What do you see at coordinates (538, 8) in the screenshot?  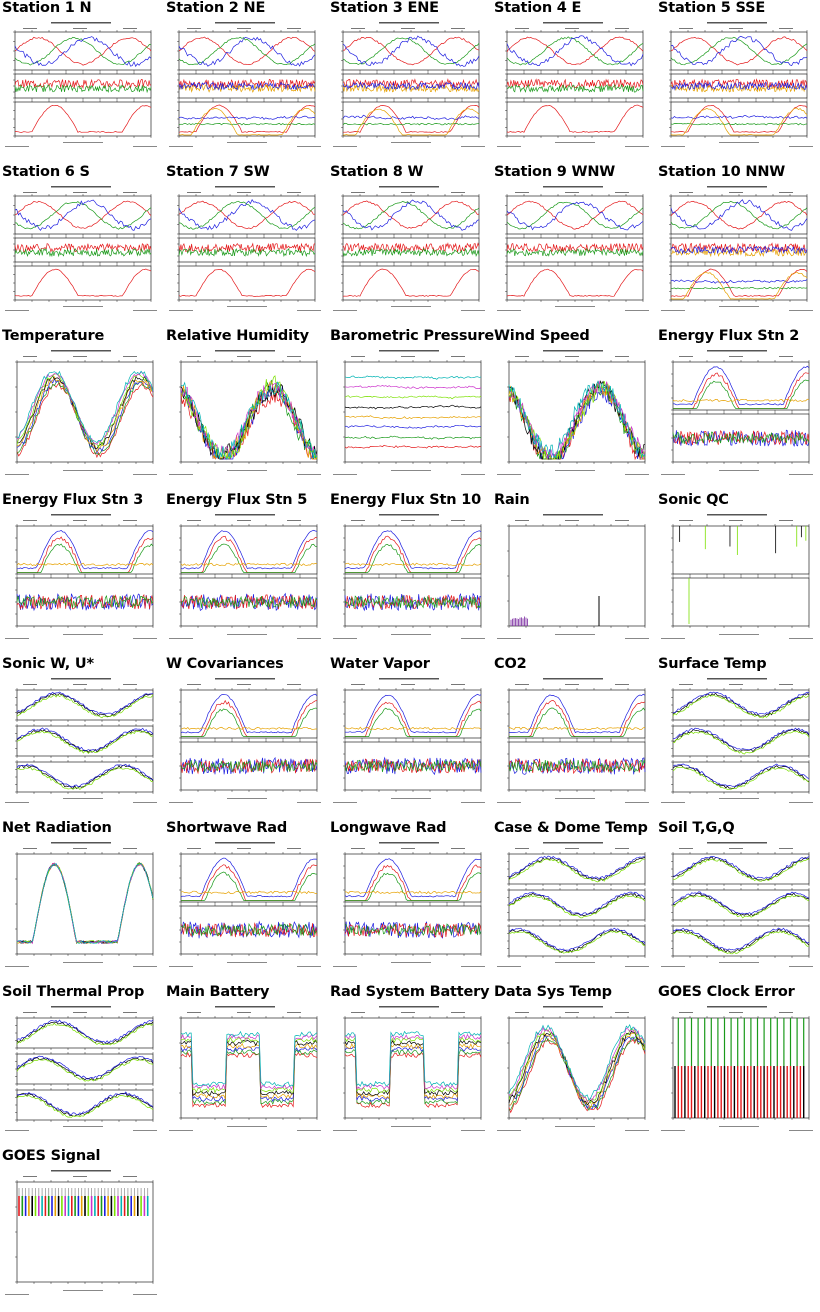 I see `plot-title: Station 4 E` at bounding box center [538, 8].